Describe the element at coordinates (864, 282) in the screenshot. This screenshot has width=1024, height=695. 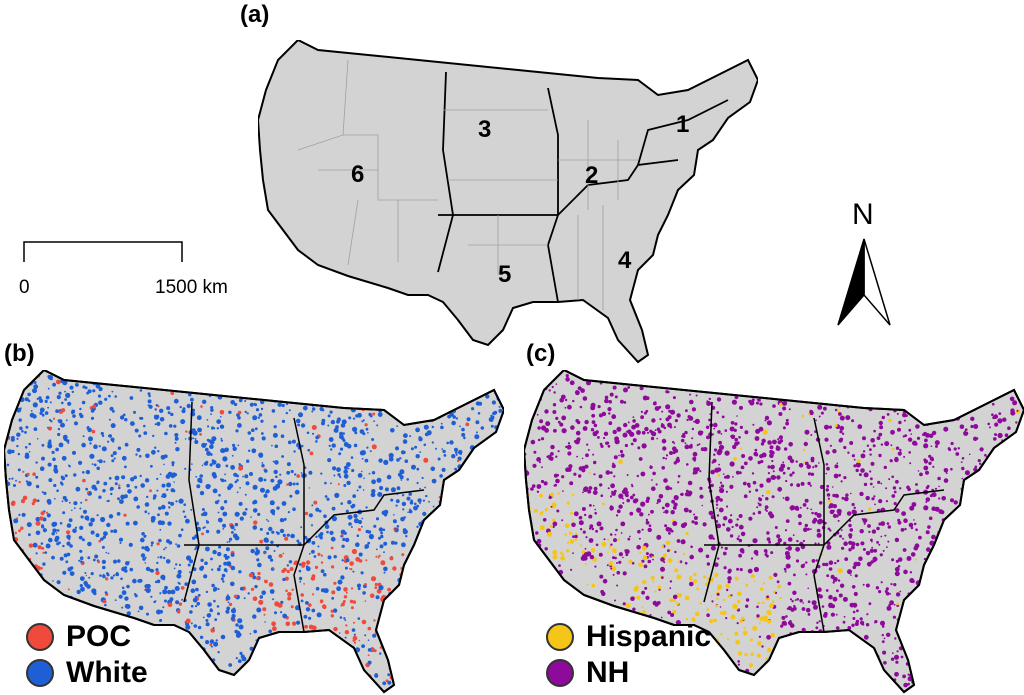
I see `north-arrow-icon` at that location.